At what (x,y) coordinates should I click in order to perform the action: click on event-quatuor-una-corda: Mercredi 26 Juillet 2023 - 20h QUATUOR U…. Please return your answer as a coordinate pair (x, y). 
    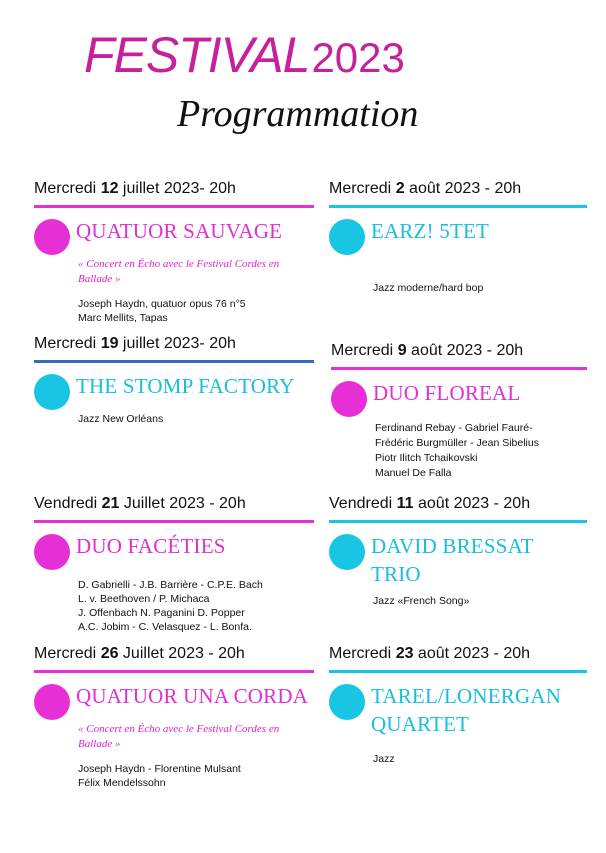
    Looking at the image, I should click on (174, 717).